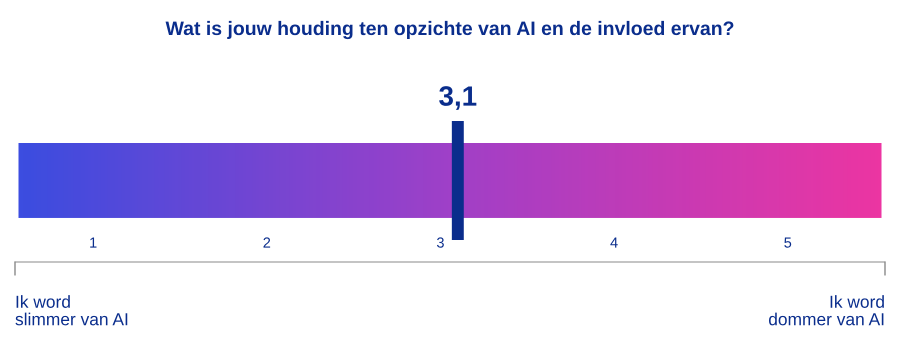 Image resolution: width=900 pixels, height=351 pixels. I want to click on x-tick-label: 5, so click(788, 243).